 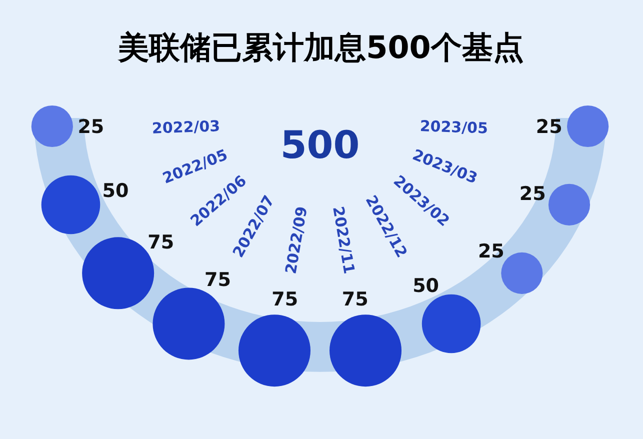 I want to click on category-label: 2022/03, so click(x=186, y=127).